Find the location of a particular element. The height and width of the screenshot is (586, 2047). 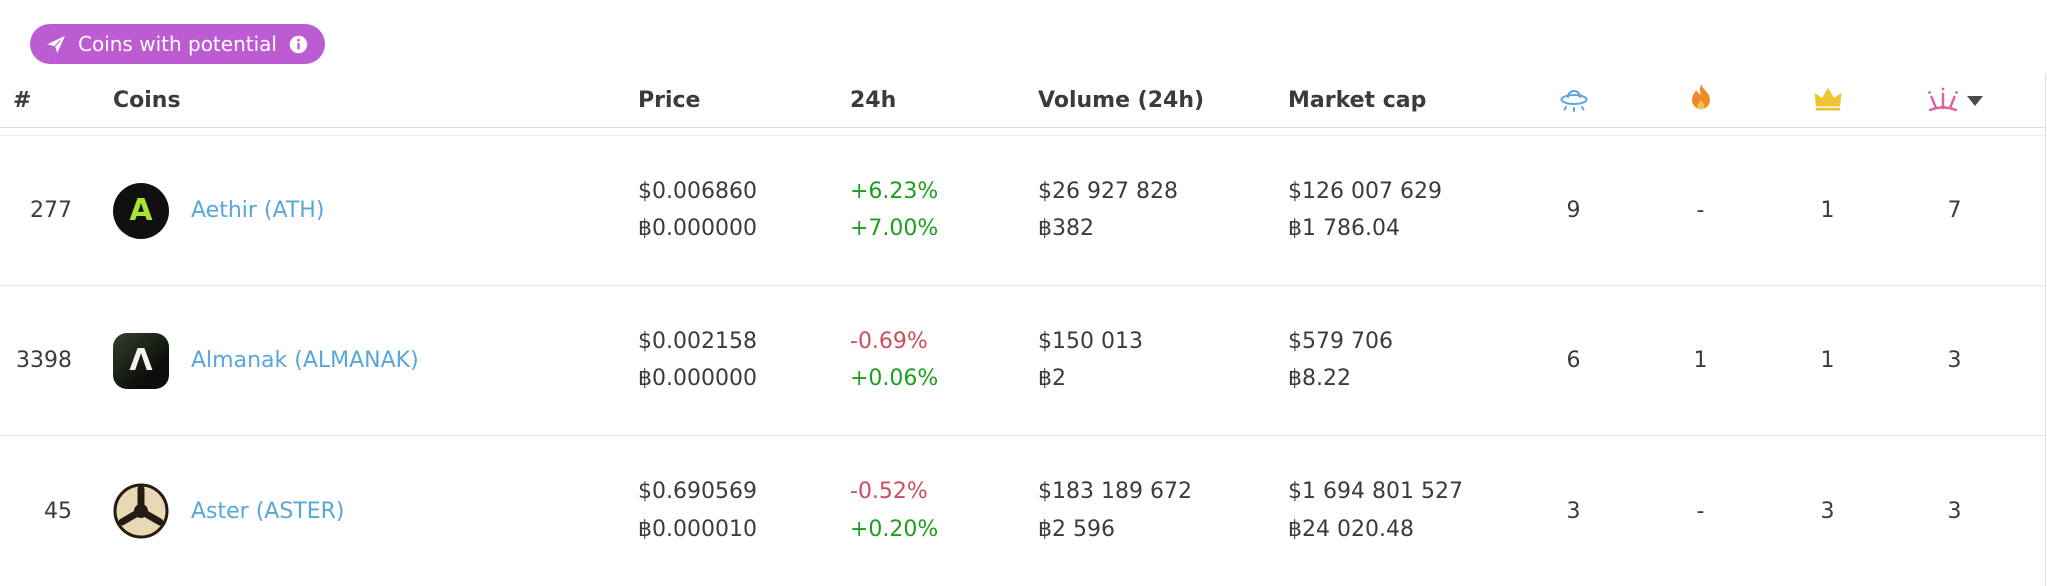

almanak-logo: Λ is located at coordinates (141, 360).